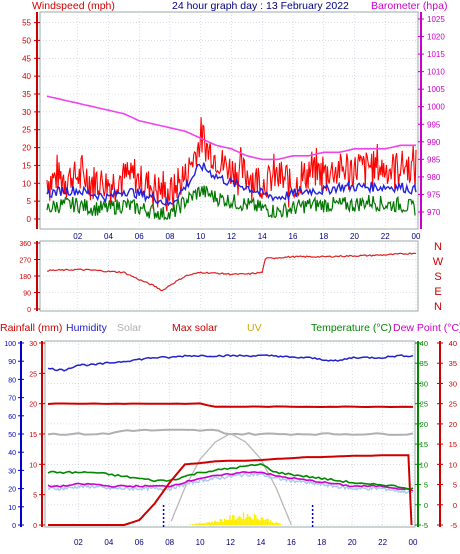 This screenshot has height=554, width=460. What do you see at coordinates (73, 6) in the screenshot?
I see `windspeed-axis-title: Windspeed (mph)` at bounding box center [73, 6].